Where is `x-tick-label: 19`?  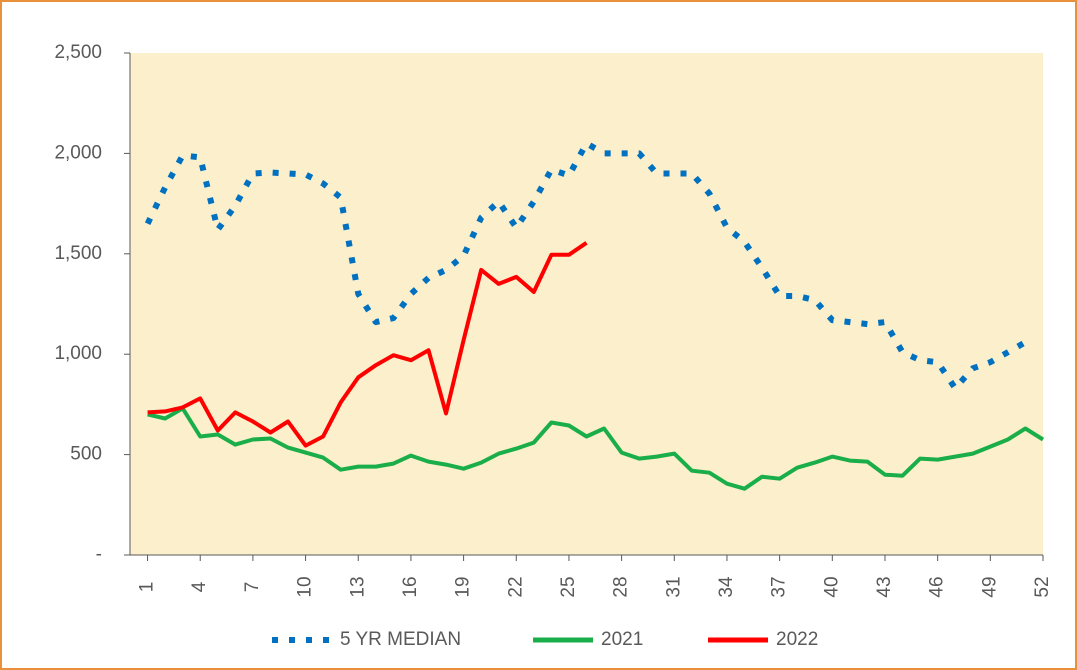
x-tick-label: 19 is located at coordinates (463, 586).